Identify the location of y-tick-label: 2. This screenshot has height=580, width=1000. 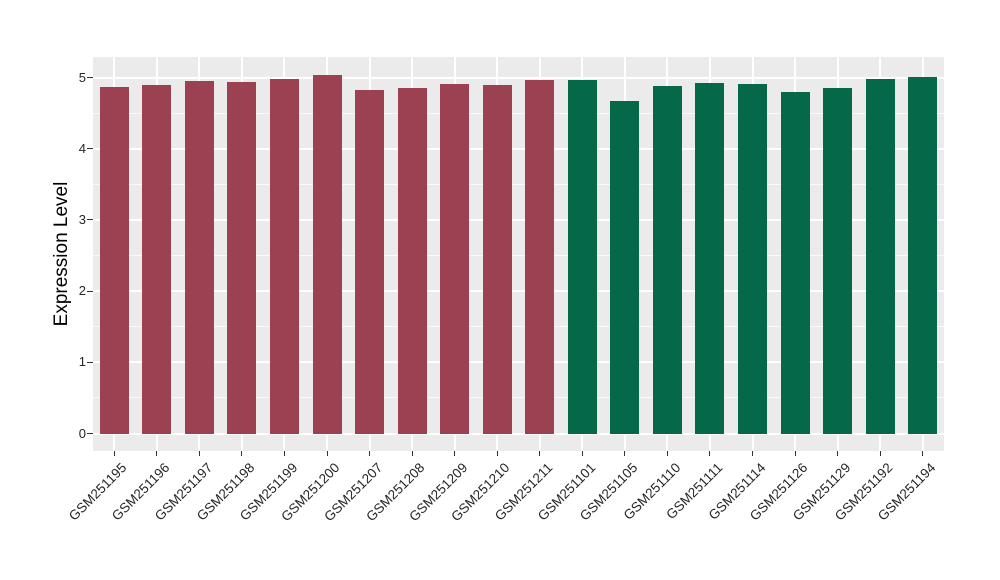
(82, 291).